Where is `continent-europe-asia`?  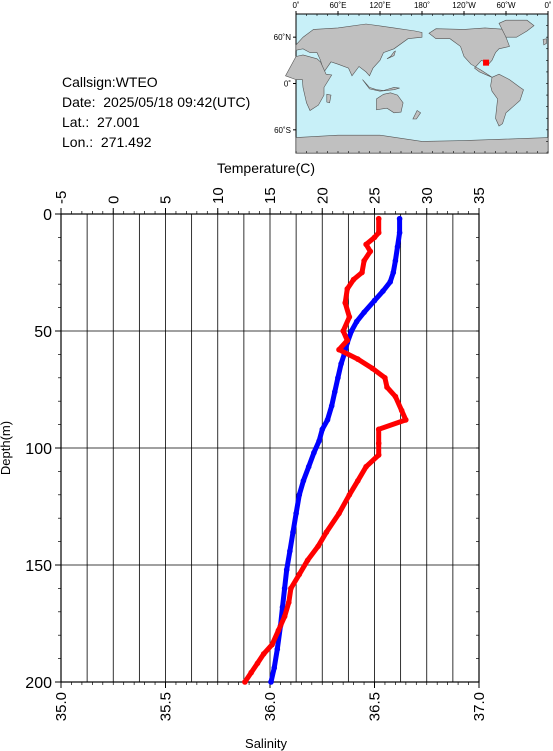 continent-europe-asia is located at coordinates (359, 50).